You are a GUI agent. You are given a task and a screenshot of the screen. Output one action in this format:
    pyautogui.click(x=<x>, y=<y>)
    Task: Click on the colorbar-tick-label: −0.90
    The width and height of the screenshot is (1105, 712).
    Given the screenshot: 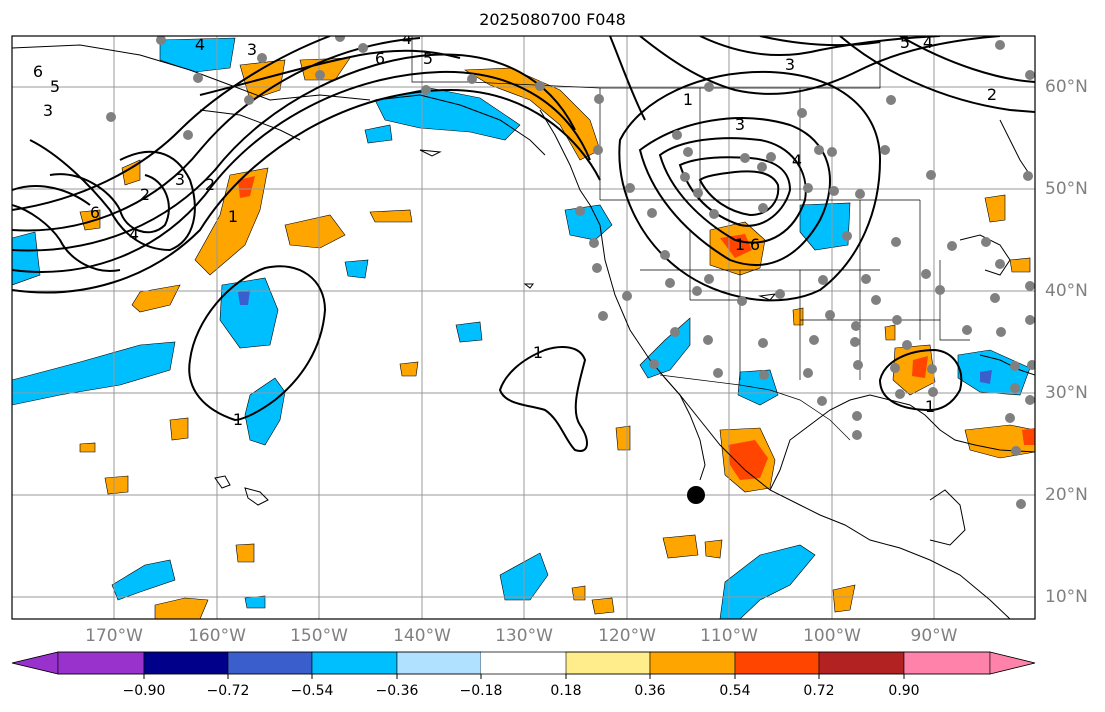 What is the action you would take?
    pyautogui.click(x=144, y=691)
    